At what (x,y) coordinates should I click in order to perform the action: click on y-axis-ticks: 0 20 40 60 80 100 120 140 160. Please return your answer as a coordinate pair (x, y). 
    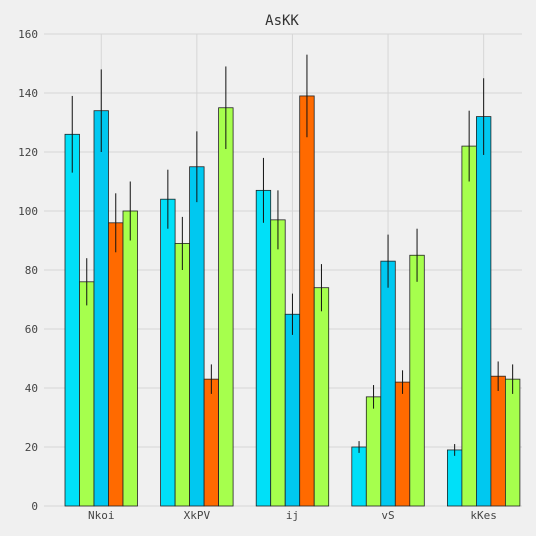
    Looking at the image, I should click on (28, 270).